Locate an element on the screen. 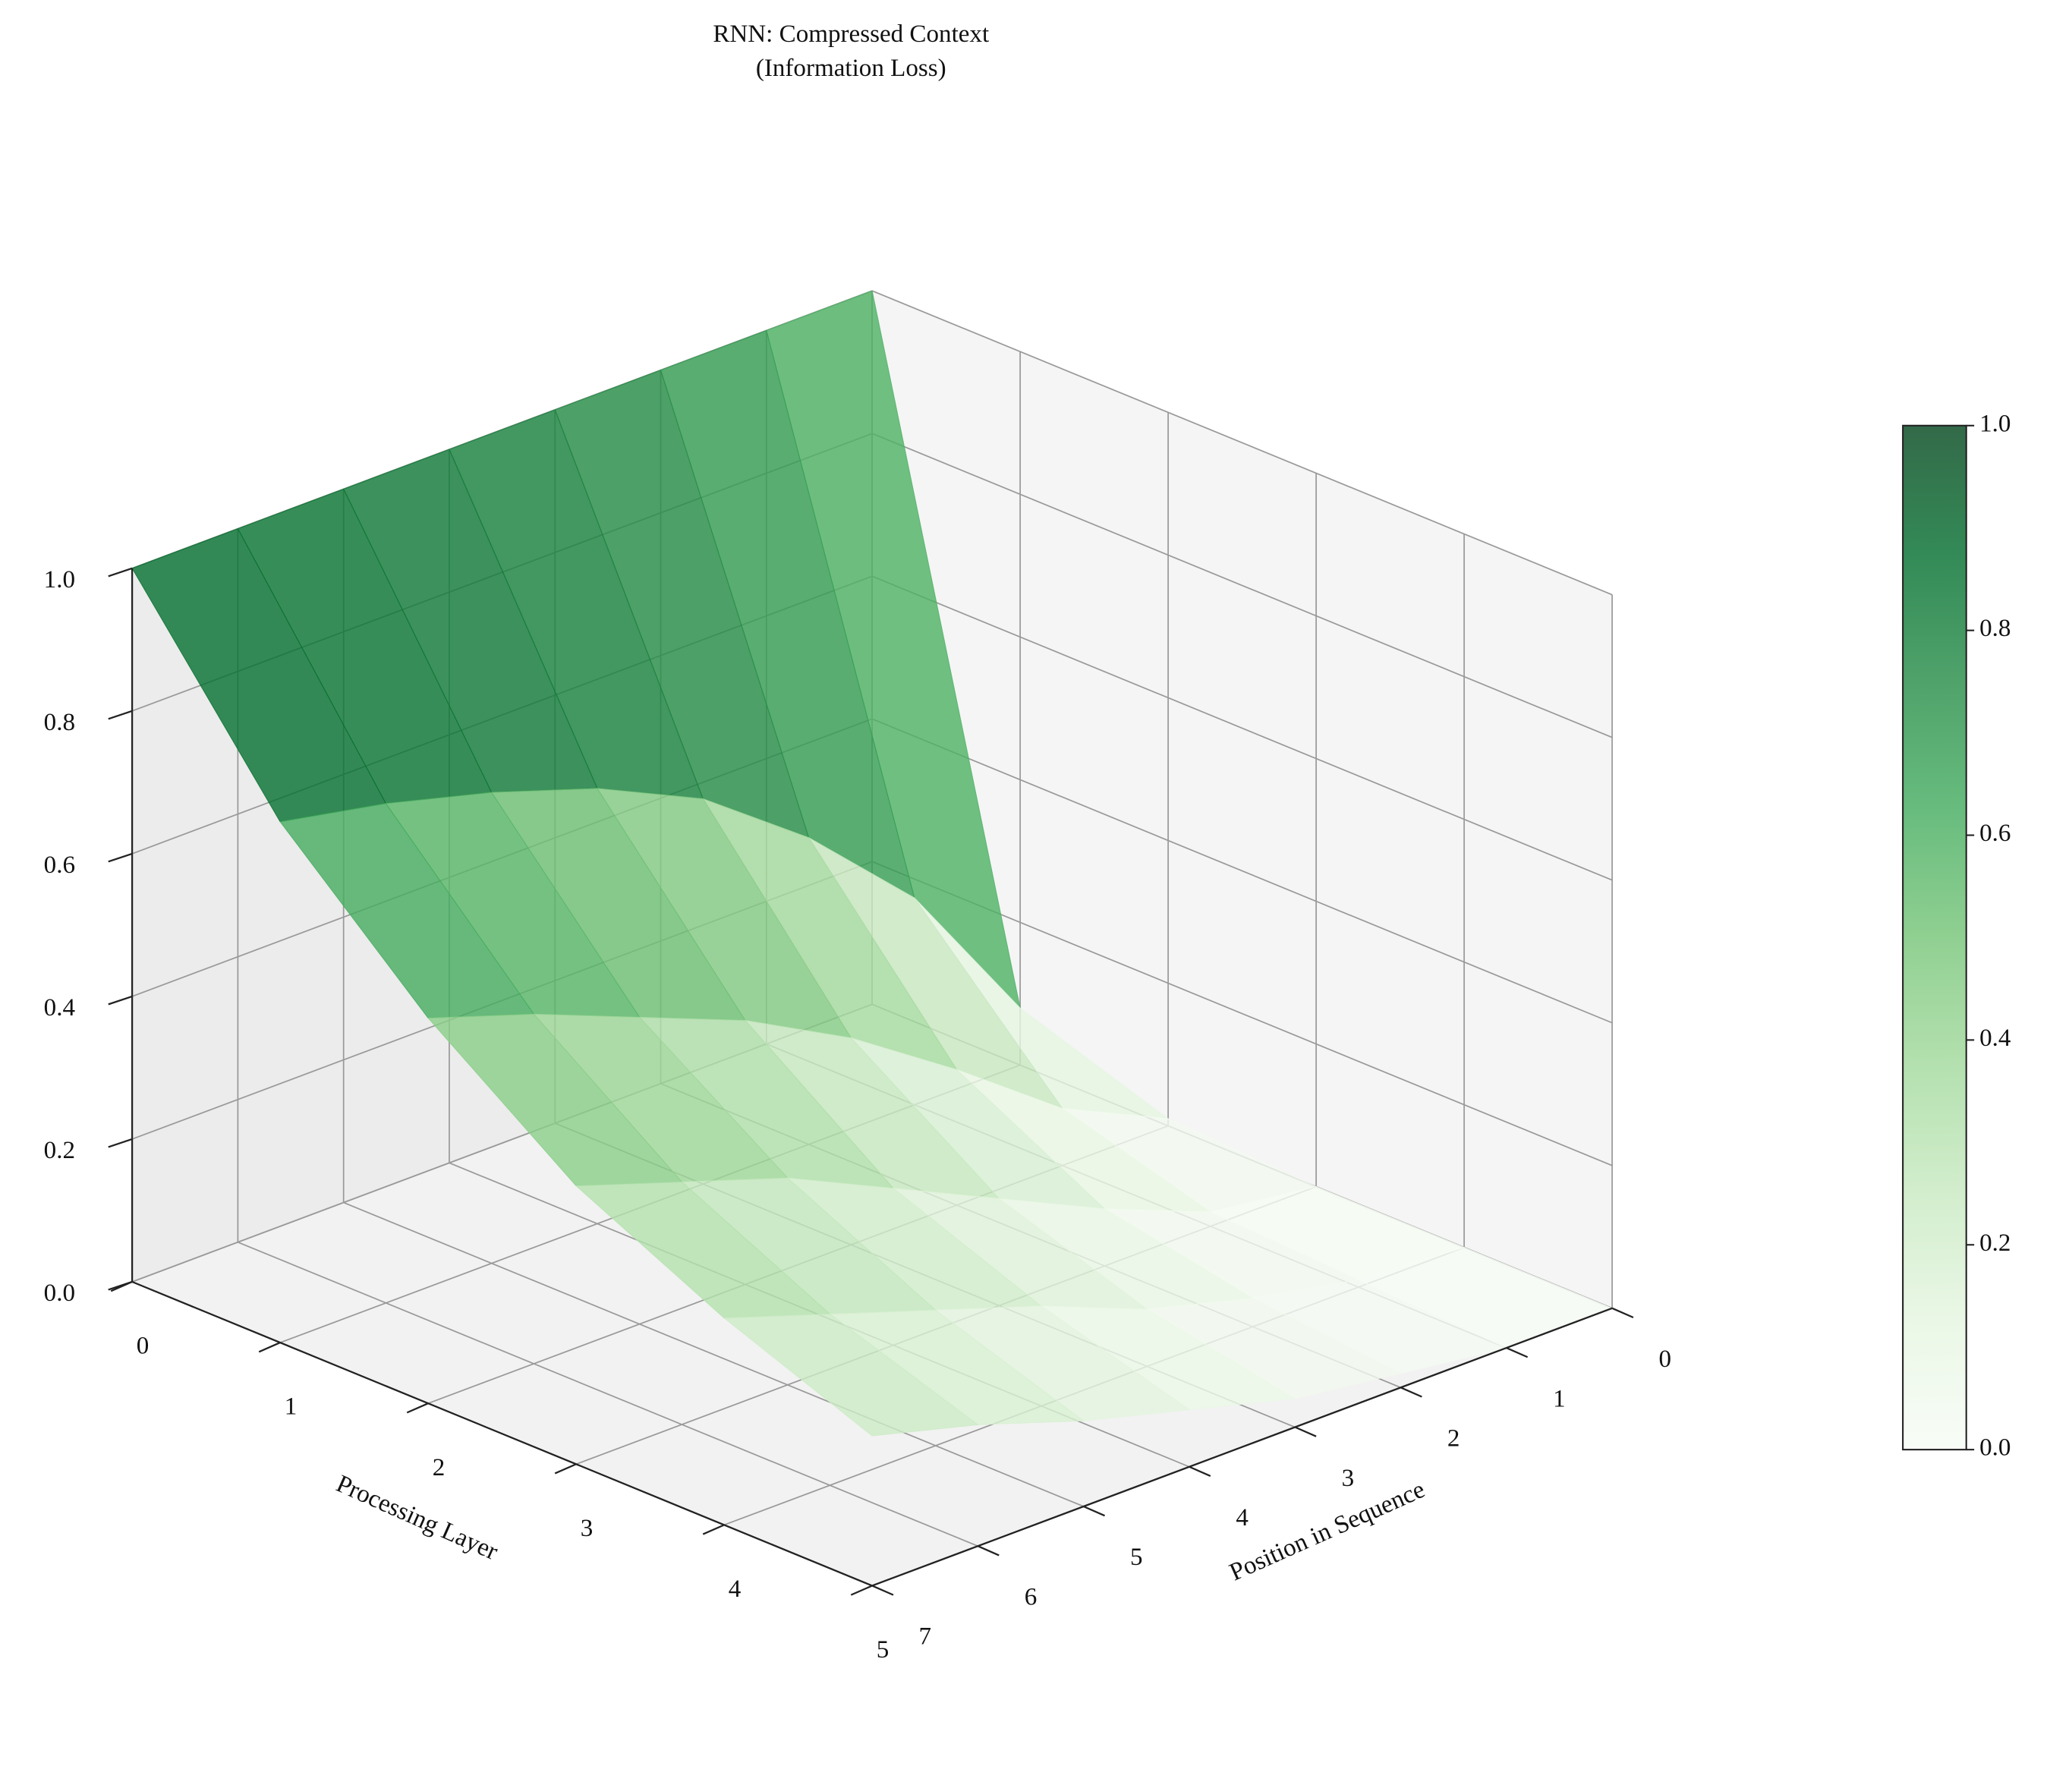  y-tick-label: 2 is located at coordinates (1453, 1439).